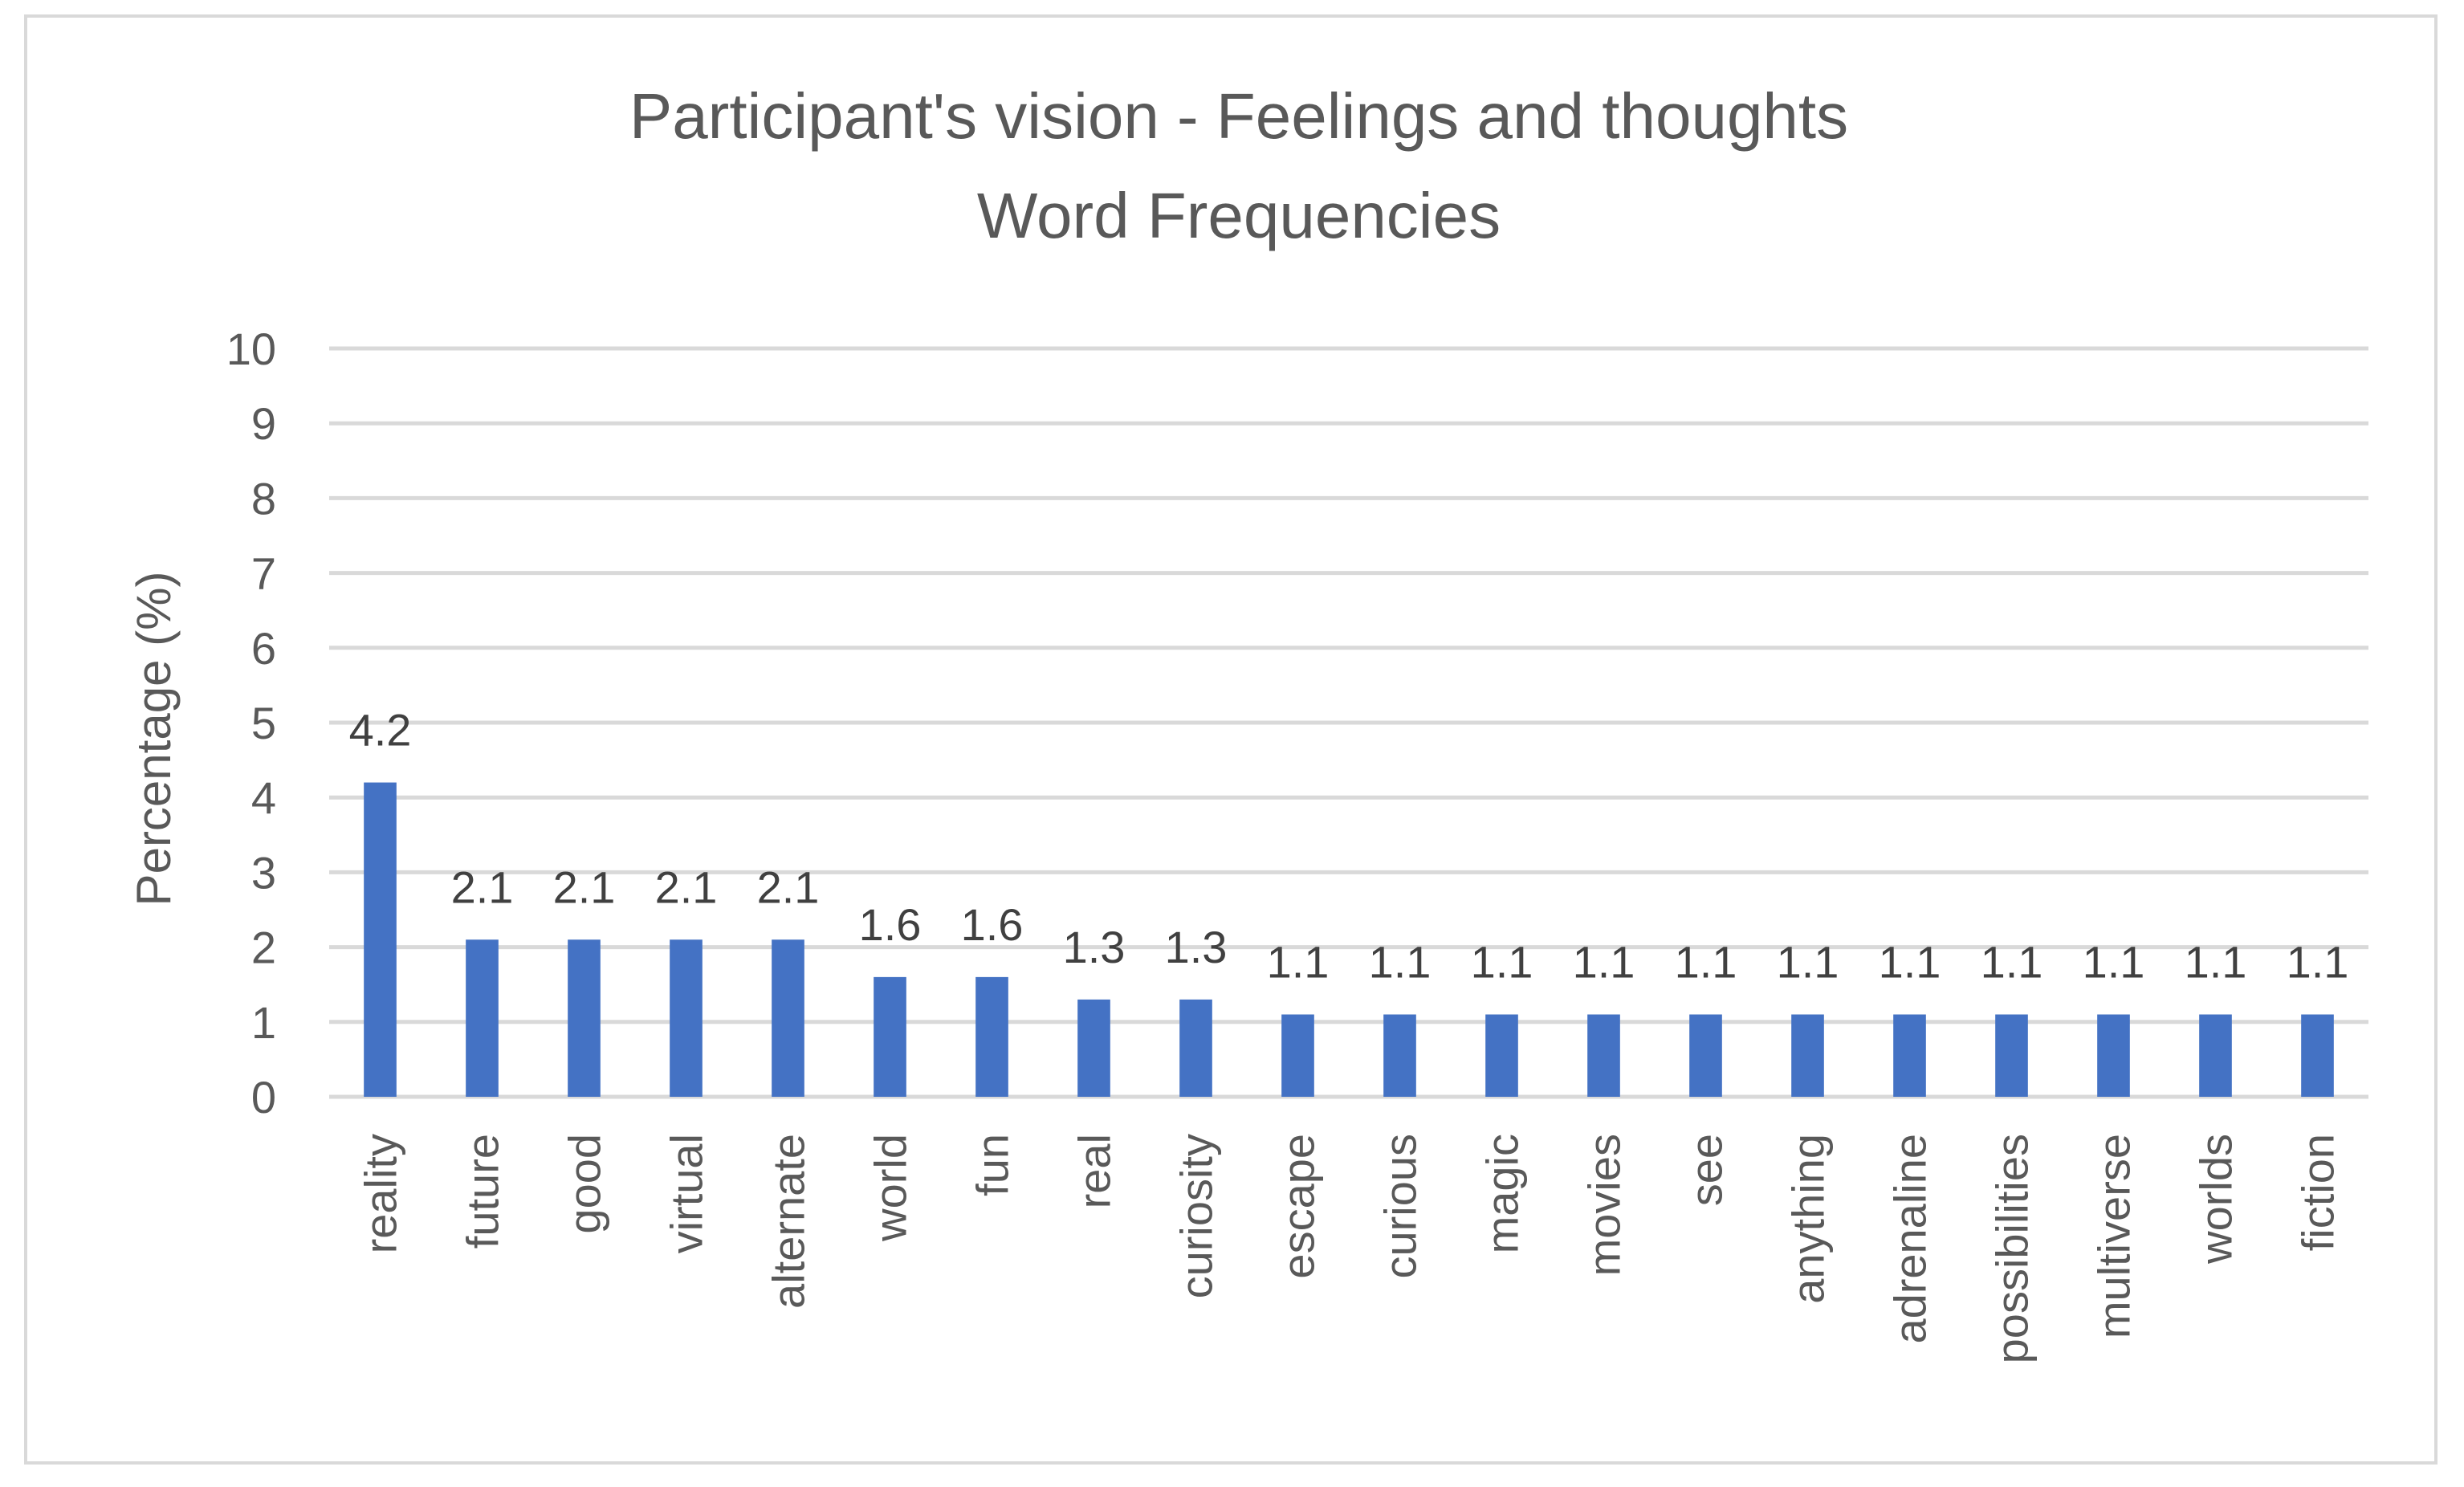  I want to click on y-tick-label: 9, so click(263, 424).